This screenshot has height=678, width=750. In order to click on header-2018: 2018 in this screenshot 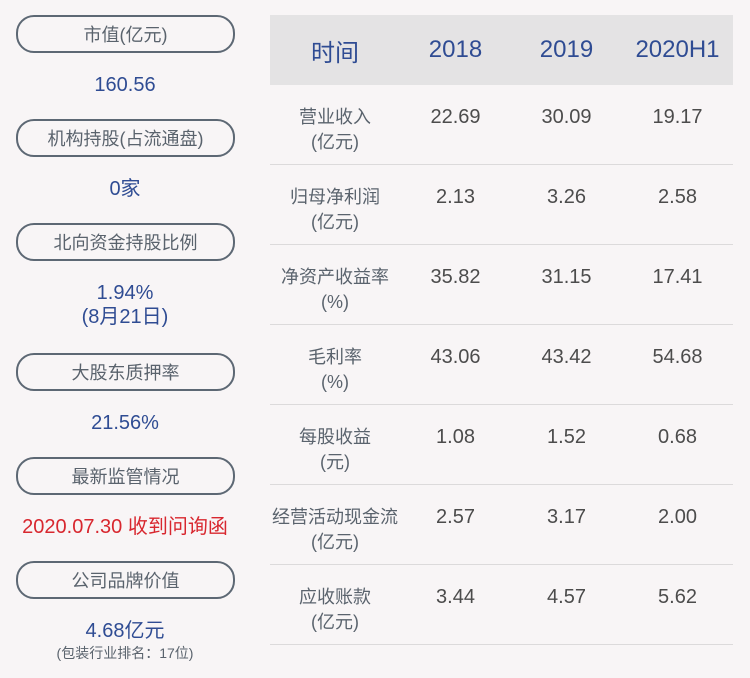, I will do `click(455, 49)`.